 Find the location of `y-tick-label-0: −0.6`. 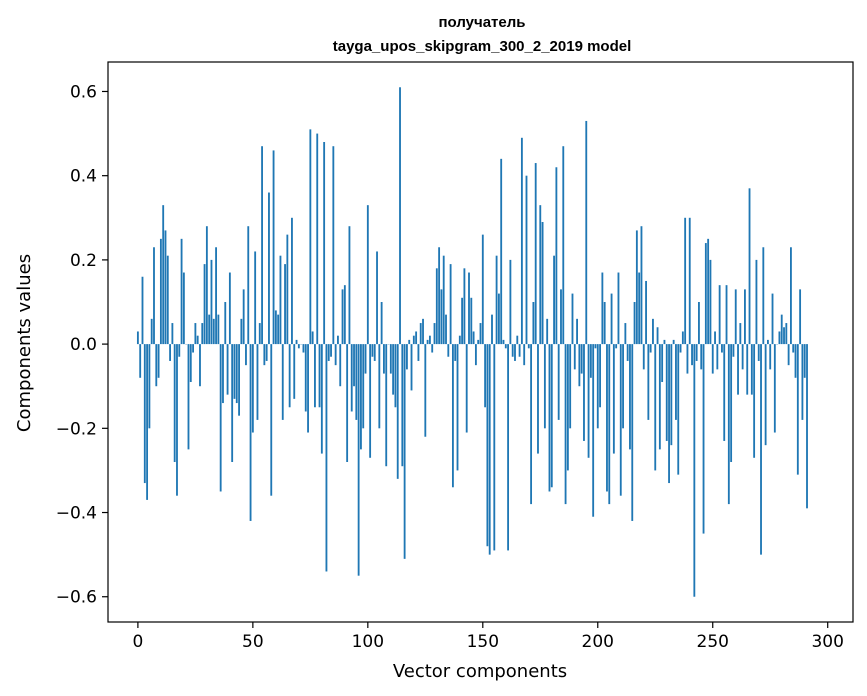

y-tick-label-0: −0.6 is located at coordinates (76, 598).